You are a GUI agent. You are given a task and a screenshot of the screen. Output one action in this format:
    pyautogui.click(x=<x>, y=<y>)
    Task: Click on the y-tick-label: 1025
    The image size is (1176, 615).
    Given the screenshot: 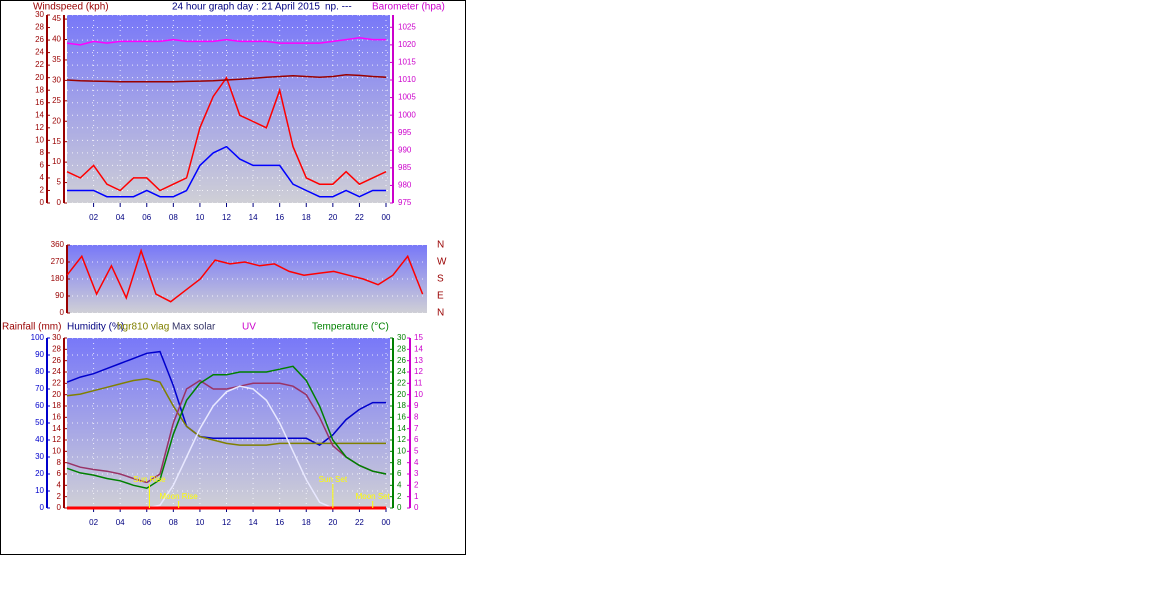 What is the action you would take?
    pyautogui.click(x=407, y=26)
    